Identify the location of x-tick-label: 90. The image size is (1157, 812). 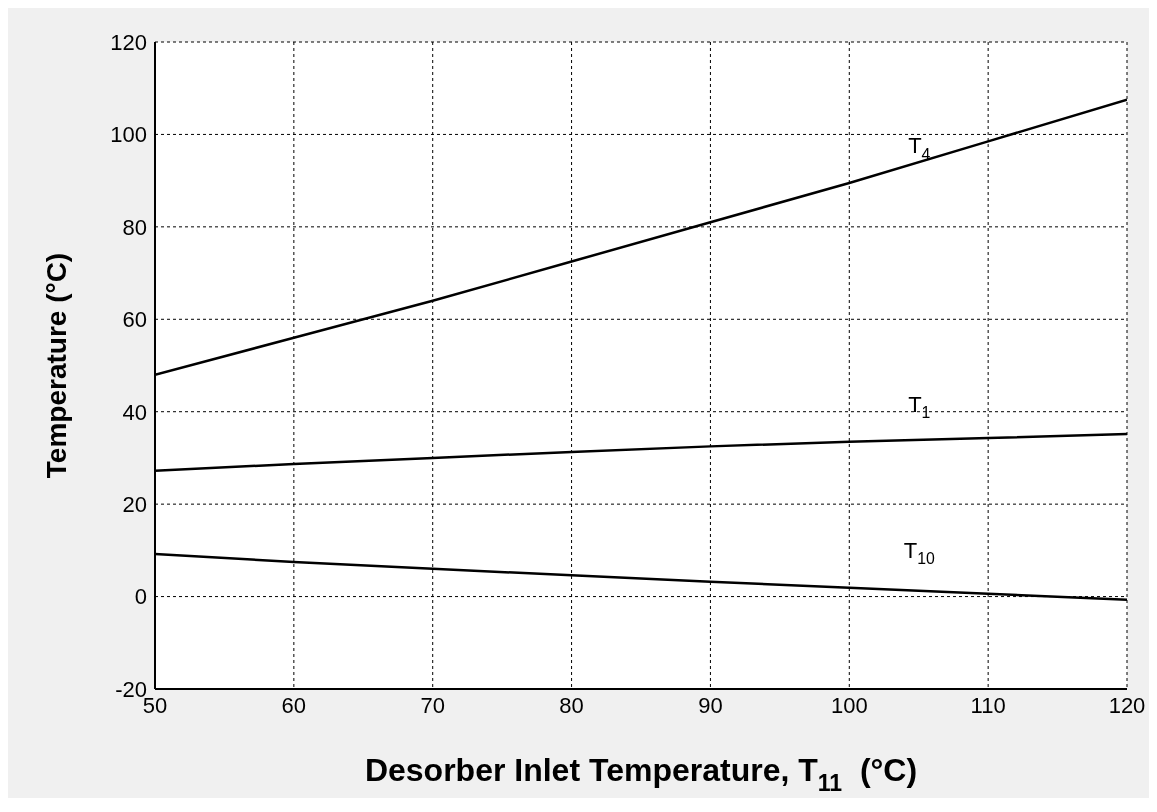
(710, 705).